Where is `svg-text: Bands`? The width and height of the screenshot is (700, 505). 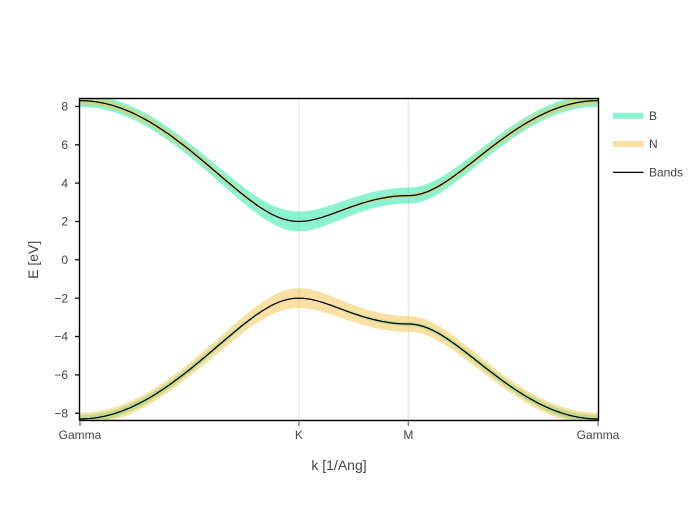 svg-text: Bands is located at coordinates (666, 173).